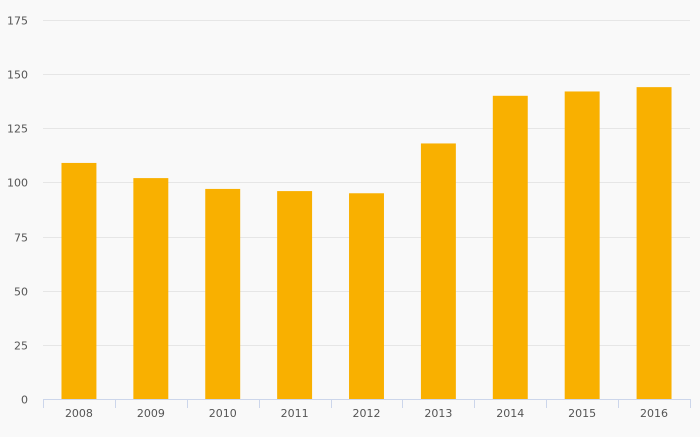 This screenshot has width=700, height=437. What do you see at coordinates (21, 292) in the screenshot?
I see `y-tick-label: 50` at bounding box center [21, 292].